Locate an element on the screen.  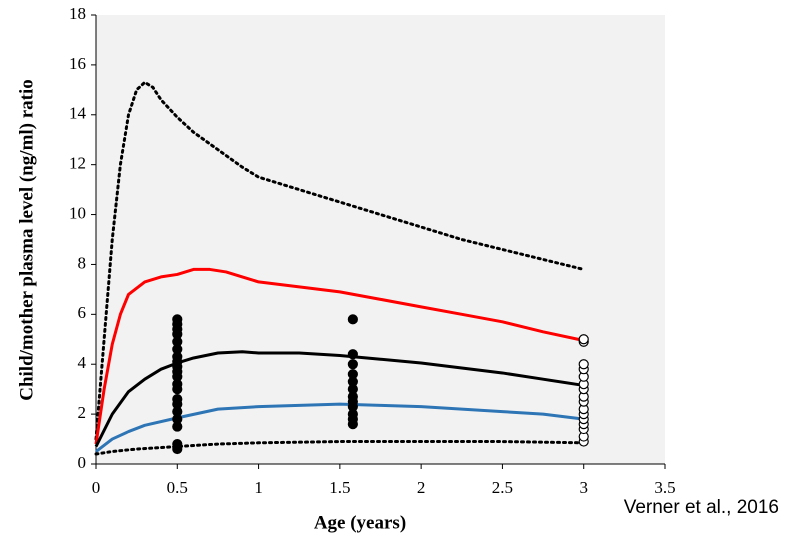
y-tick-label: 16 is located at coordinates (77, 63).